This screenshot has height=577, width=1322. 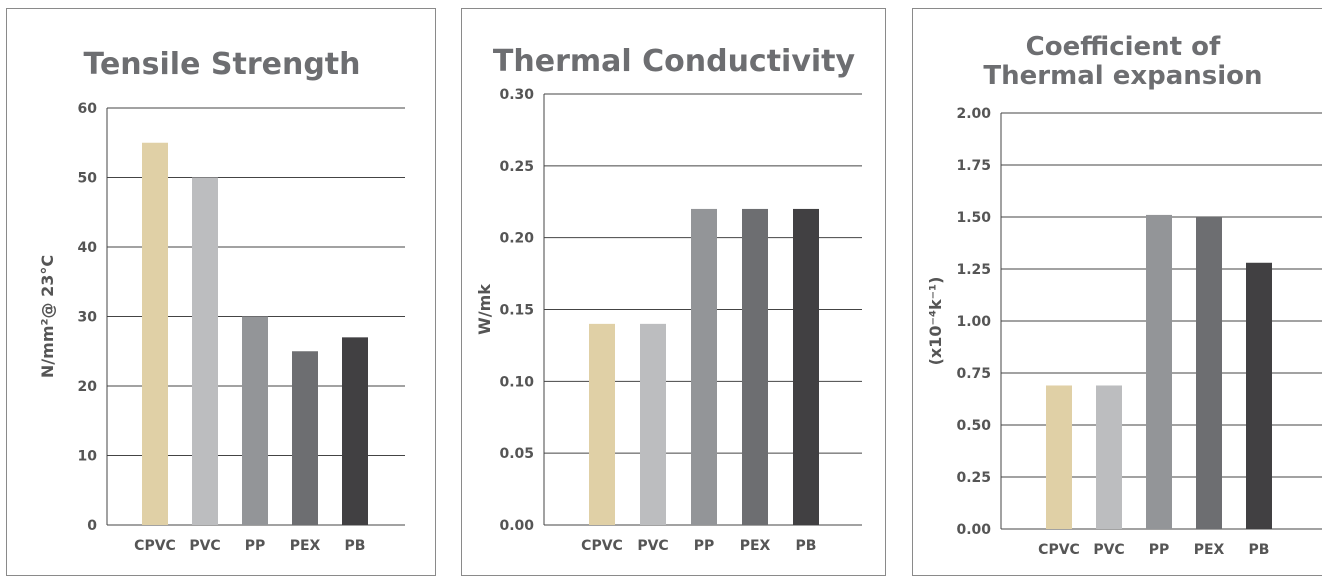 What do you see at coordinates (484, 309) in the screenshot?
I see `thermal-conductivity-y-axis-label: W/mk` at bounding box center [484, 309].